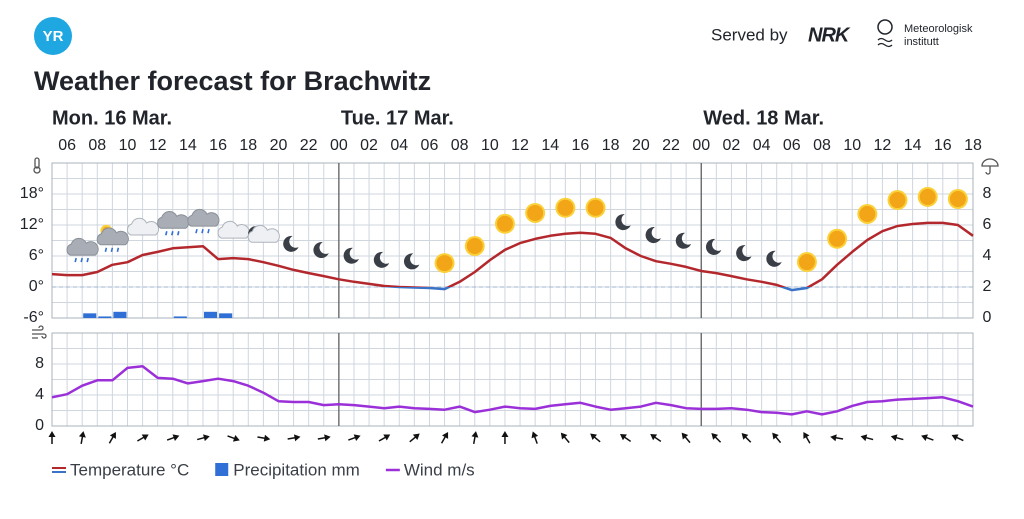  I want to click on met-name: Meteorologisk, so click(938, 29).